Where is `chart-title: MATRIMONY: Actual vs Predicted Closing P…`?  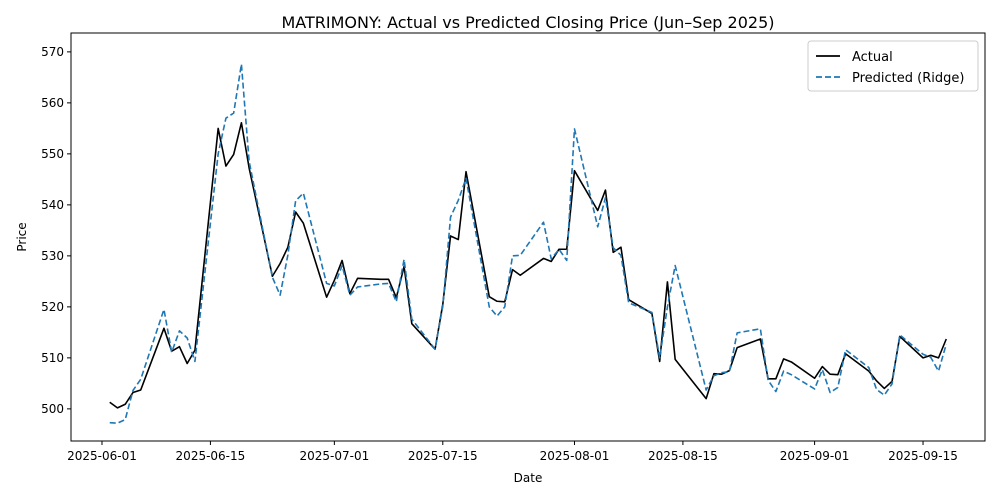 chart-title: MATRIMONY: Actual vs Predicted Closing P… is located at coordinates (527, 22).